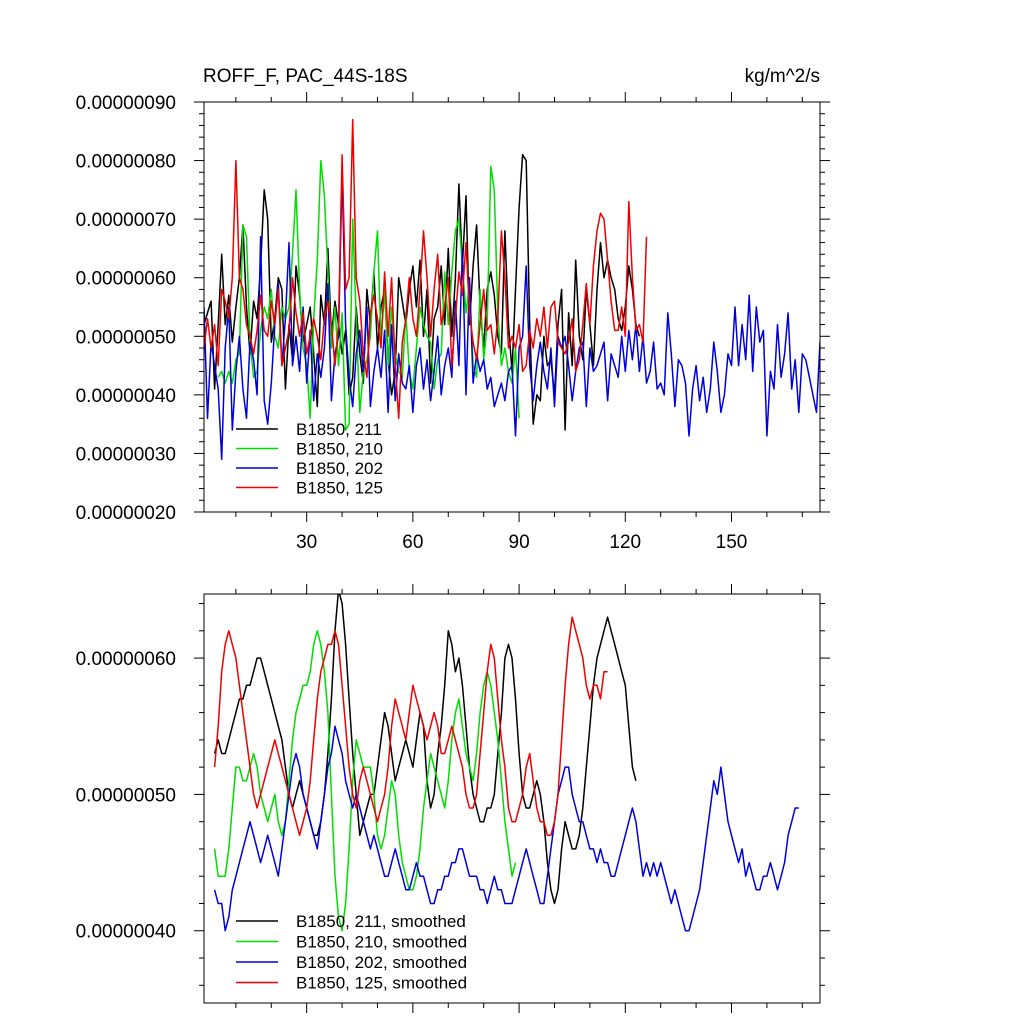 This screenshot has height=1029, width=1024. I want to click on y-tick-label: 0.00000090, so click(126, 103).